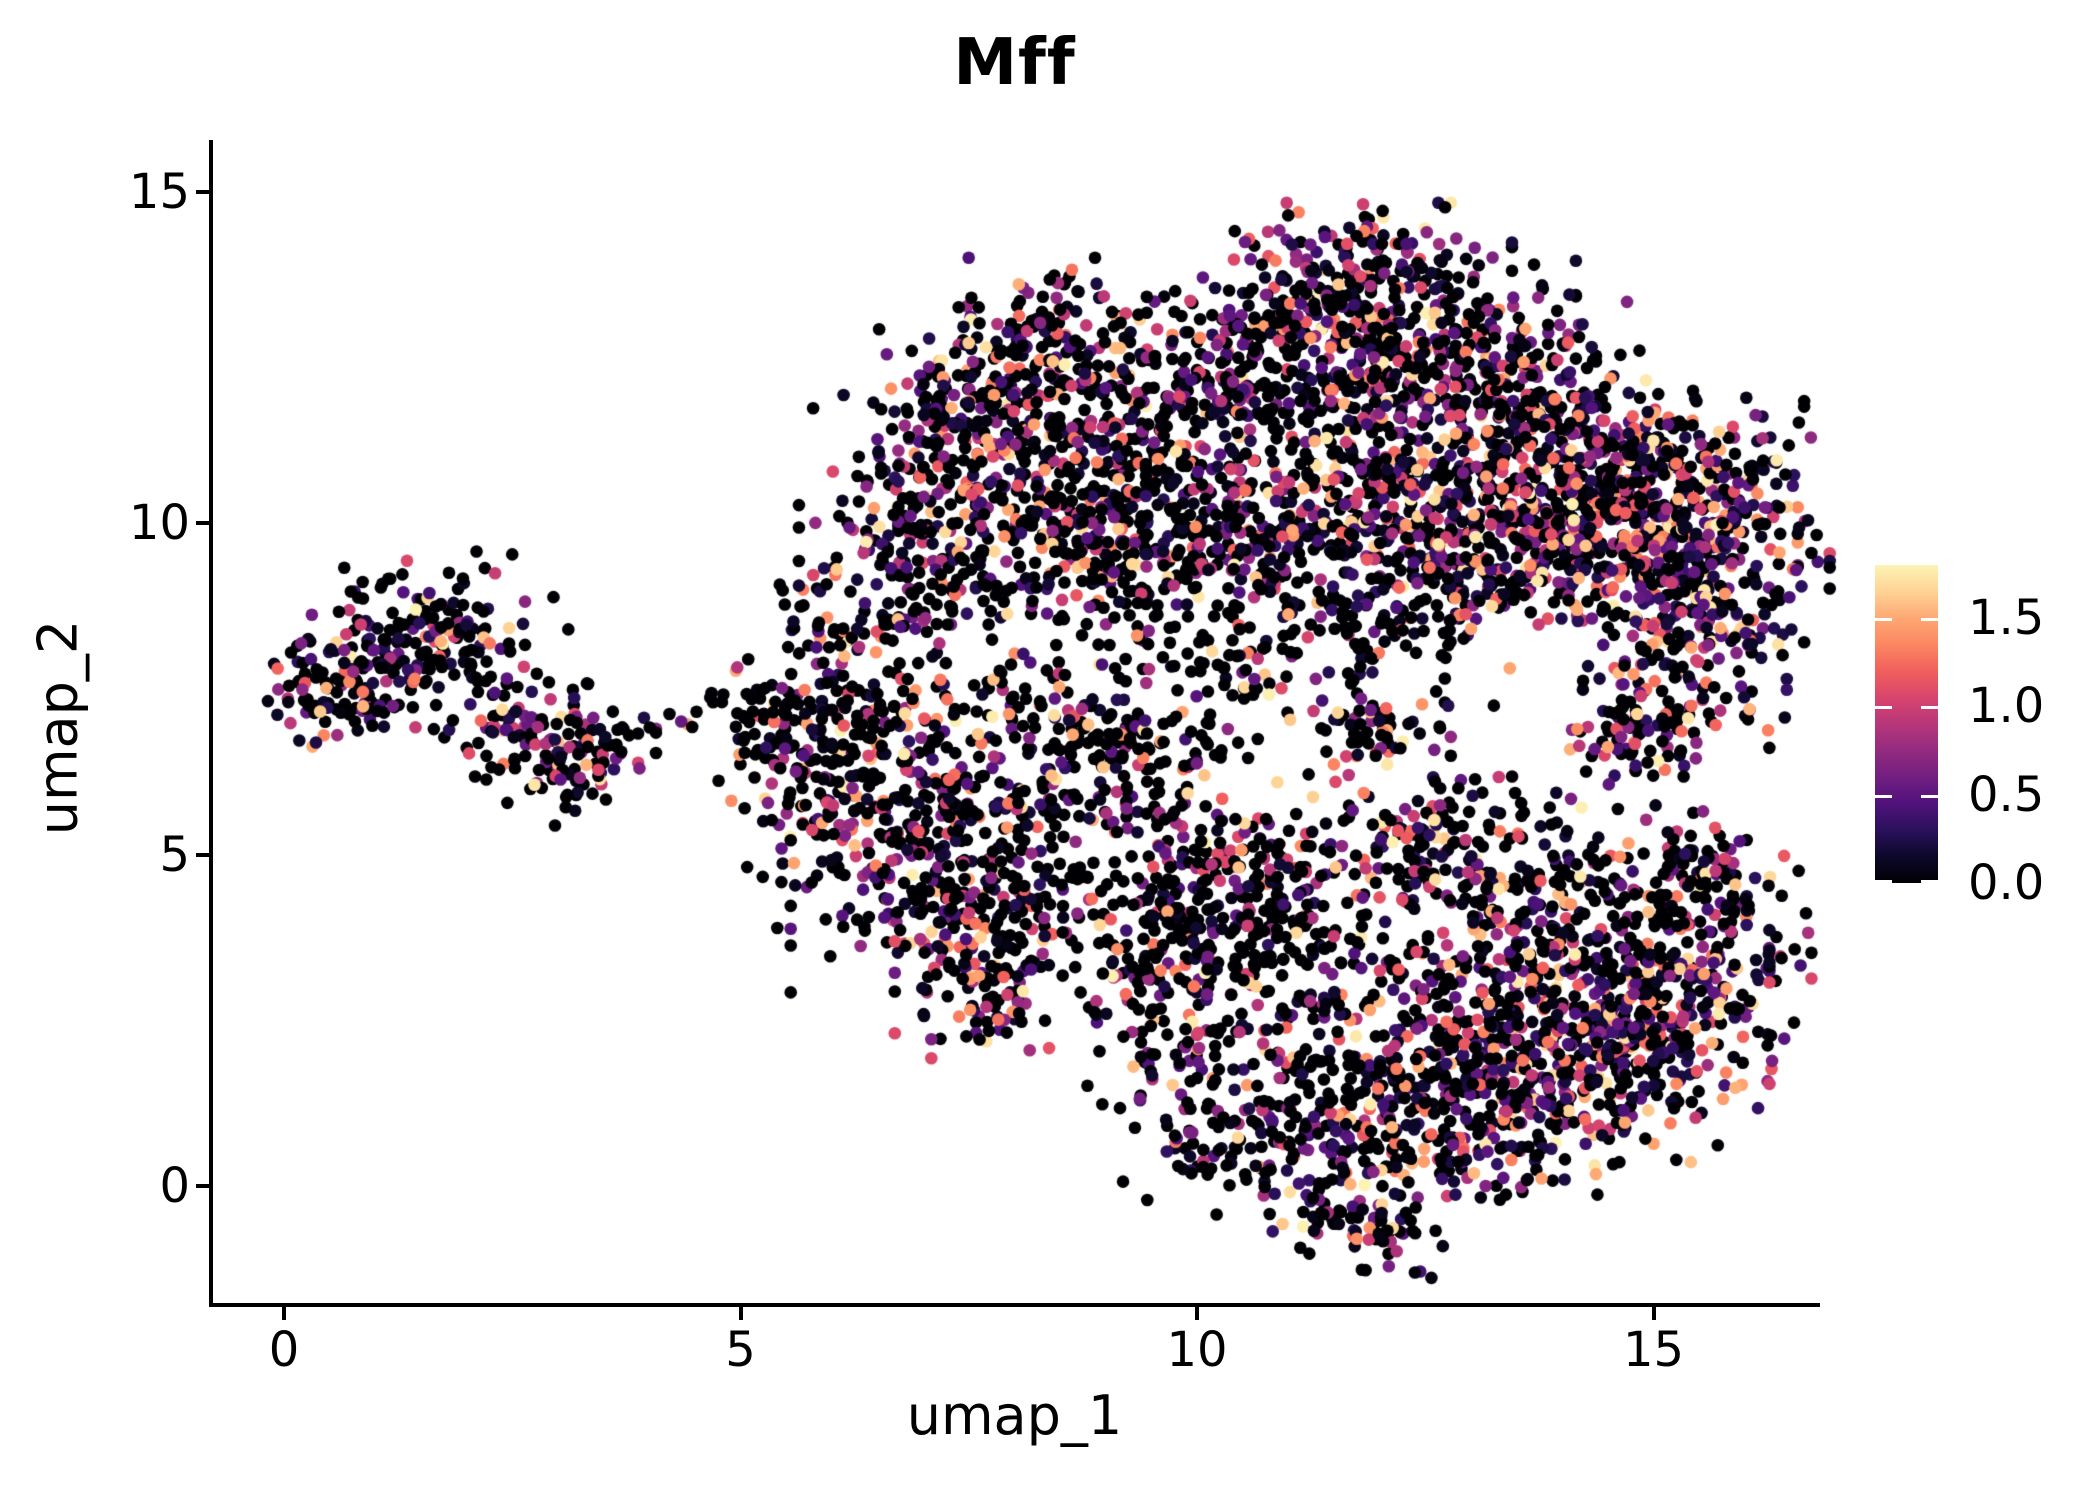  Describe the element at coordinates (159, 191) in the screenshot. I see `y-tick-label: 15` at that location.